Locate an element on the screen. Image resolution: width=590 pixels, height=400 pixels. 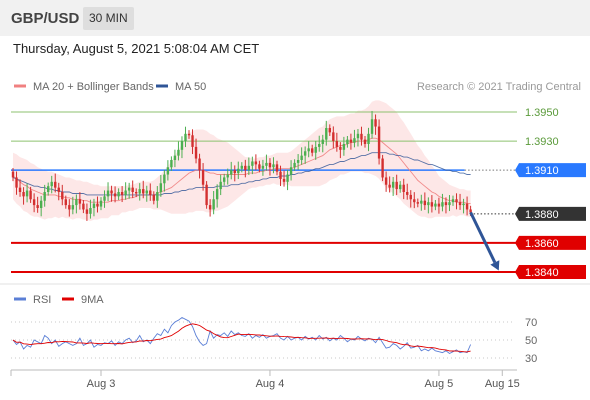
x-tick-label: Aug 3 is located at coordinates (101, 384).